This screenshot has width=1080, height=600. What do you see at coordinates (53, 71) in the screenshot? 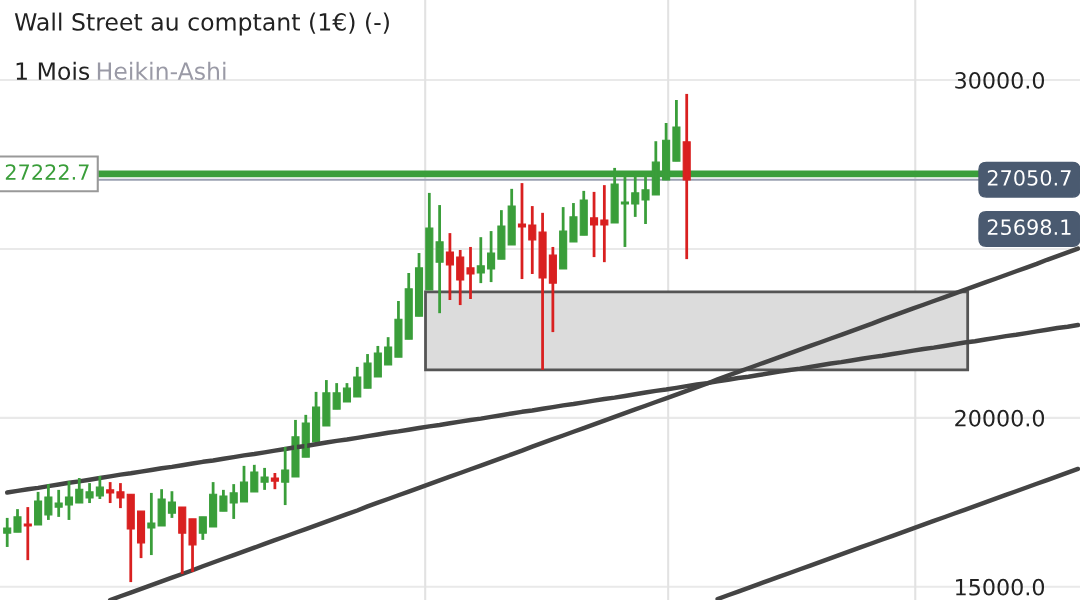
I see `text: 1 Mois` at bounding box center [53, 71].